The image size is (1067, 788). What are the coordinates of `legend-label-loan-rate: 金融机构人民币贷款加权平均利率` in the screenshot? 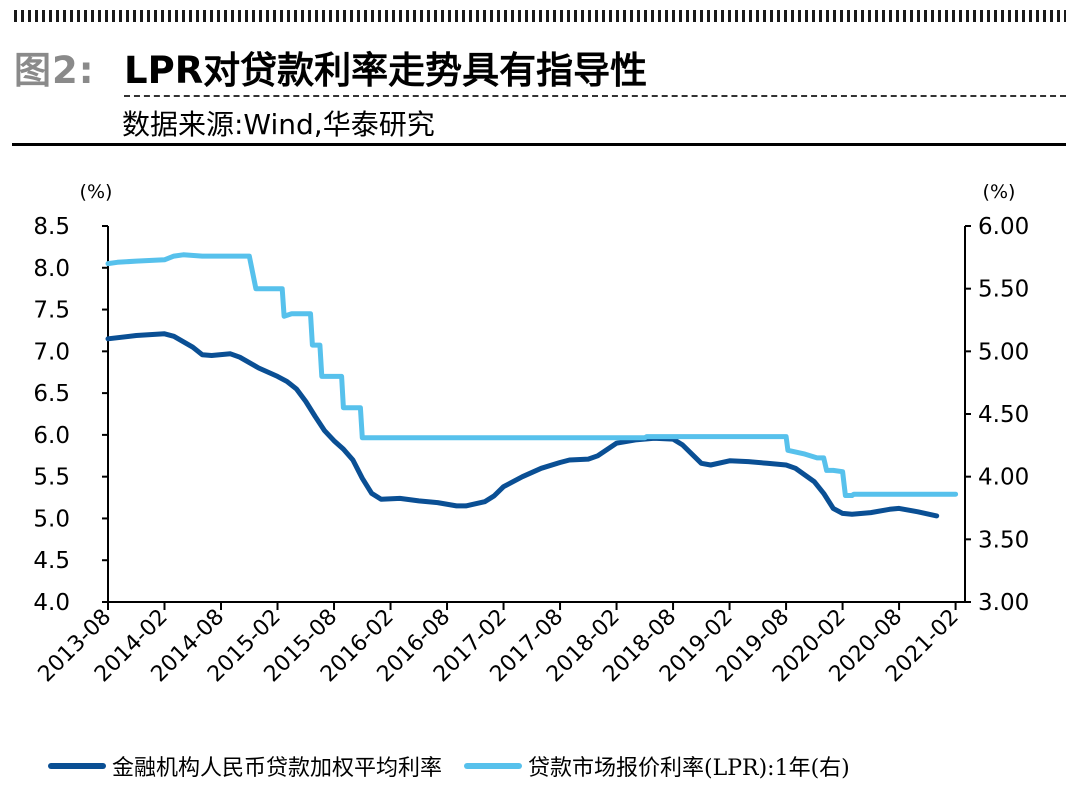 It's located at (277, 768).